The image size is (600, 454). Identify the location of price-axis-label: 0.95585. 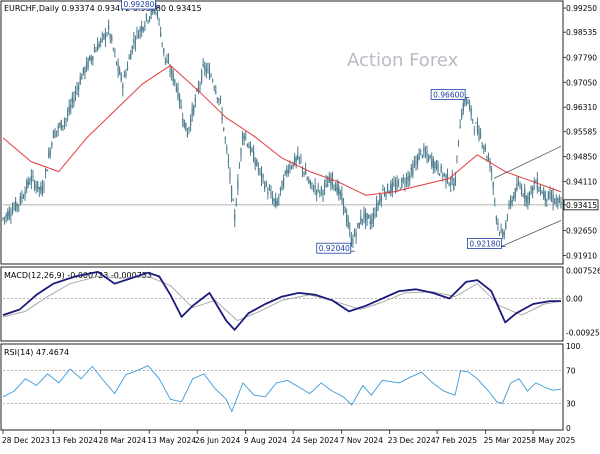
(581, 132).